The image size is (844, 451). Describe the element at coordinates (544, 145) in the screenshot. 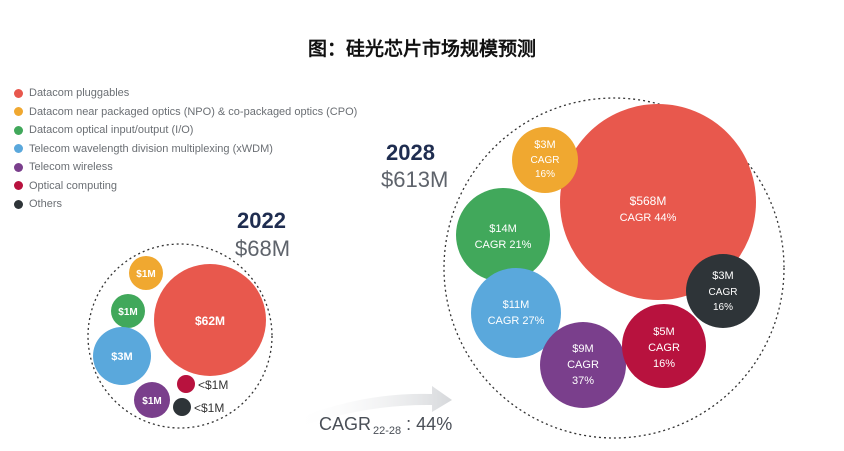

I see `bubble-2028-npo-cpo-value: $3M` at that location.